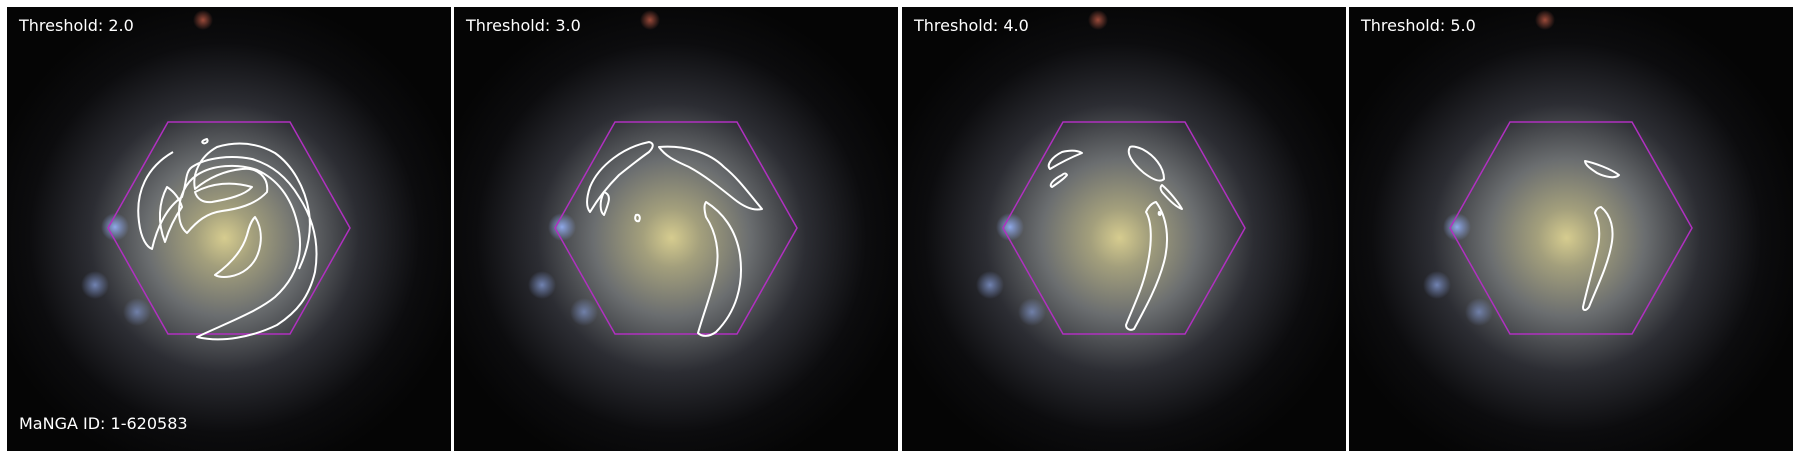 This screenshot has height=457, width=1800. Describe the element at coordinates (76, 25) in the screenshot. I see `threshold-label: Threshold: 2.0` at that location.